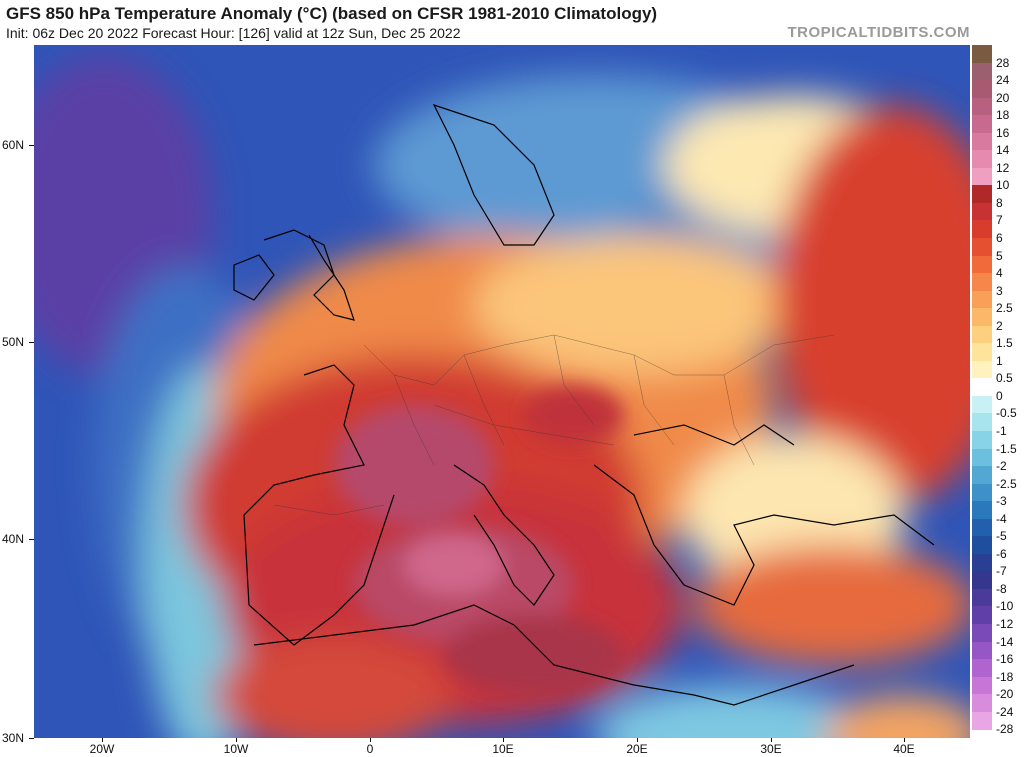  What do you see at coordinates (999, 237) in the screenshot?
I see `legend-label: 6` at bounding box center [999, 237].